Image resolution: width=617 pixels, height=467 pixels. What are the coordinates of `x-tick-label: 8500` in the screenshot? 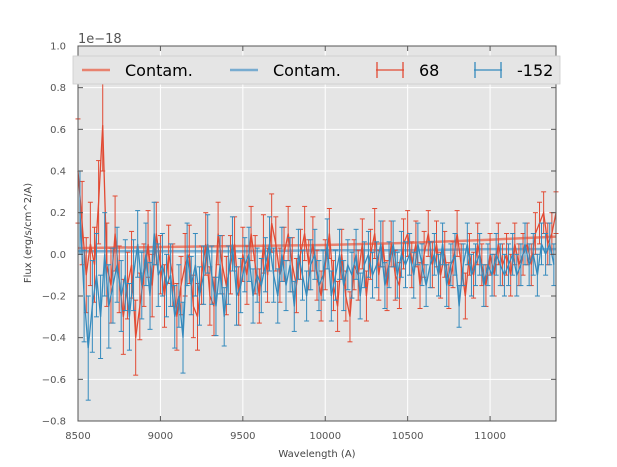 It's located at (77, 436).